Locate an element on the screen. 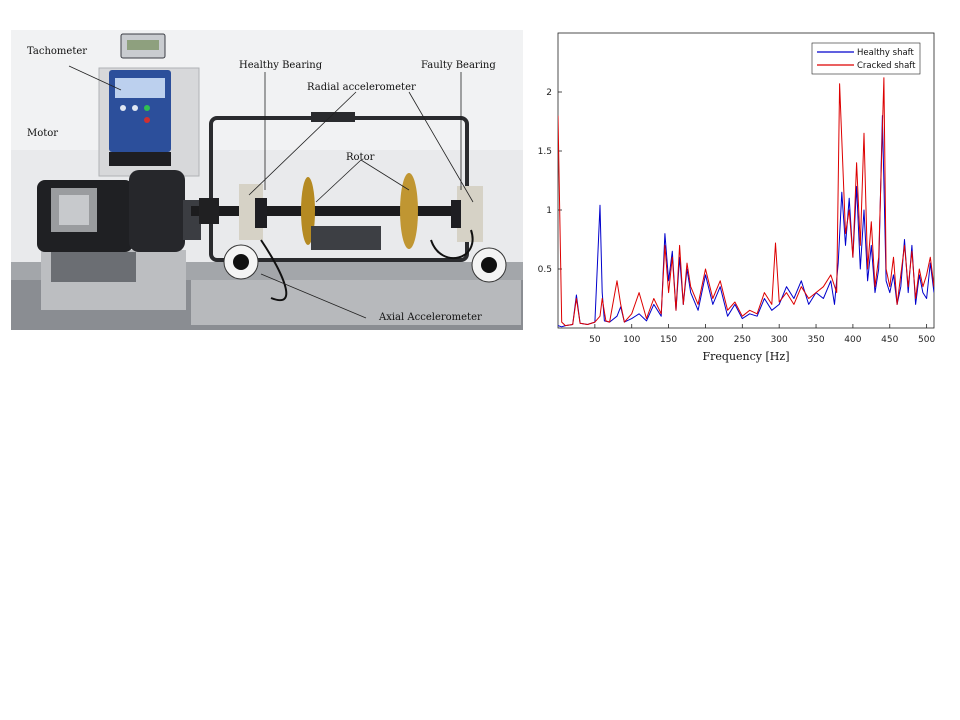 Image resolution: width=960 pixels, height=720 pixels. legend: Healthy shaft Cracked shaft is located at coordinates (866, 58).